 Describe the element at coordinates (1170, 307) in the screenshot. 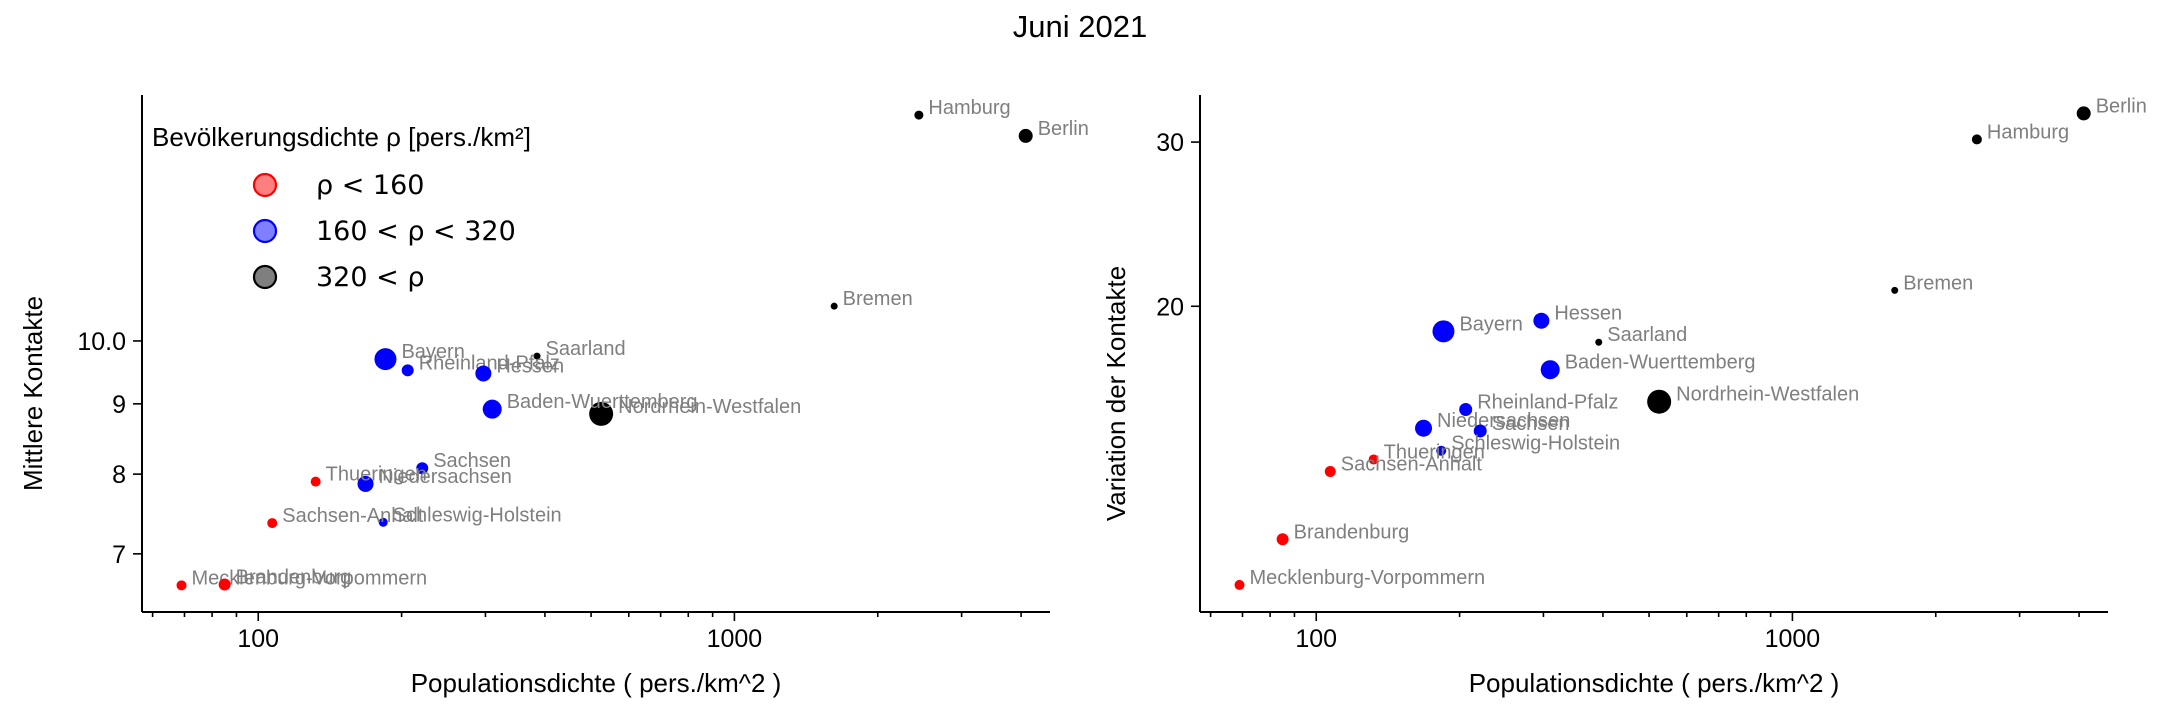

I see `y-tick-label: 20` at that location.